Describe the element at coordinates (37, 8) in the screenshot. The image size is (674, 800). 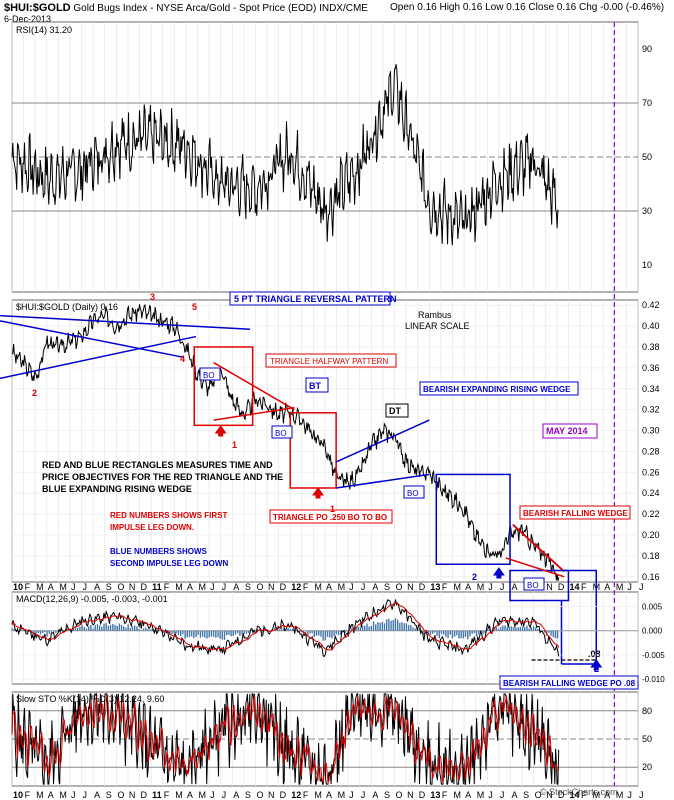
I see `symbol-label: $HUI:$GOLD` at that location.